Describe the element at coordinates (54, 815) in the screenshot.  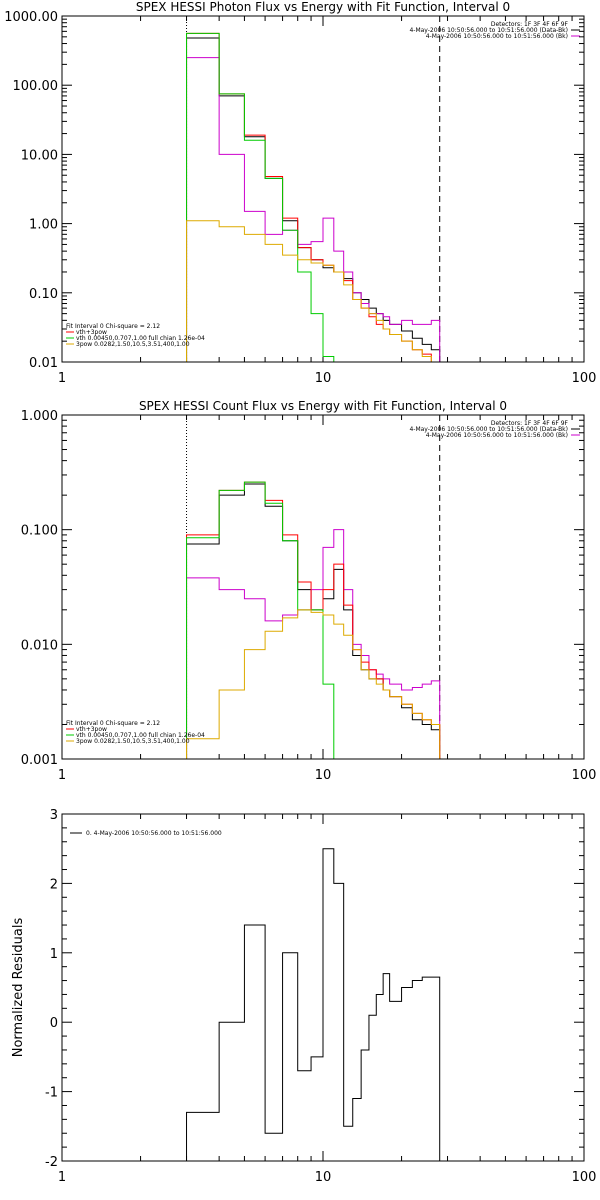
I see `y-tick-label: 3` at that location.